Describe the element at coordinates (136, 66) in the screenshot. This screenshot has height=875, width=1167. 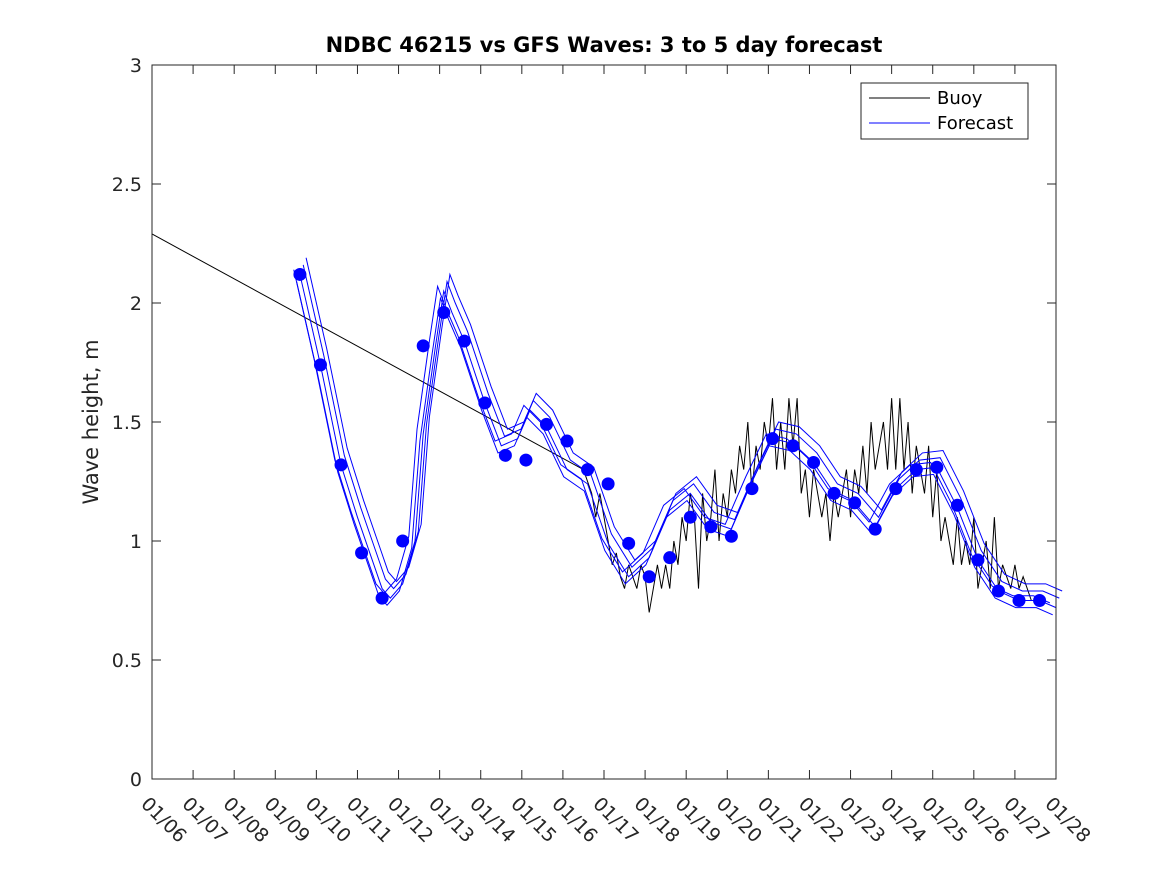
I see `y-tick-label: 3` at that location.